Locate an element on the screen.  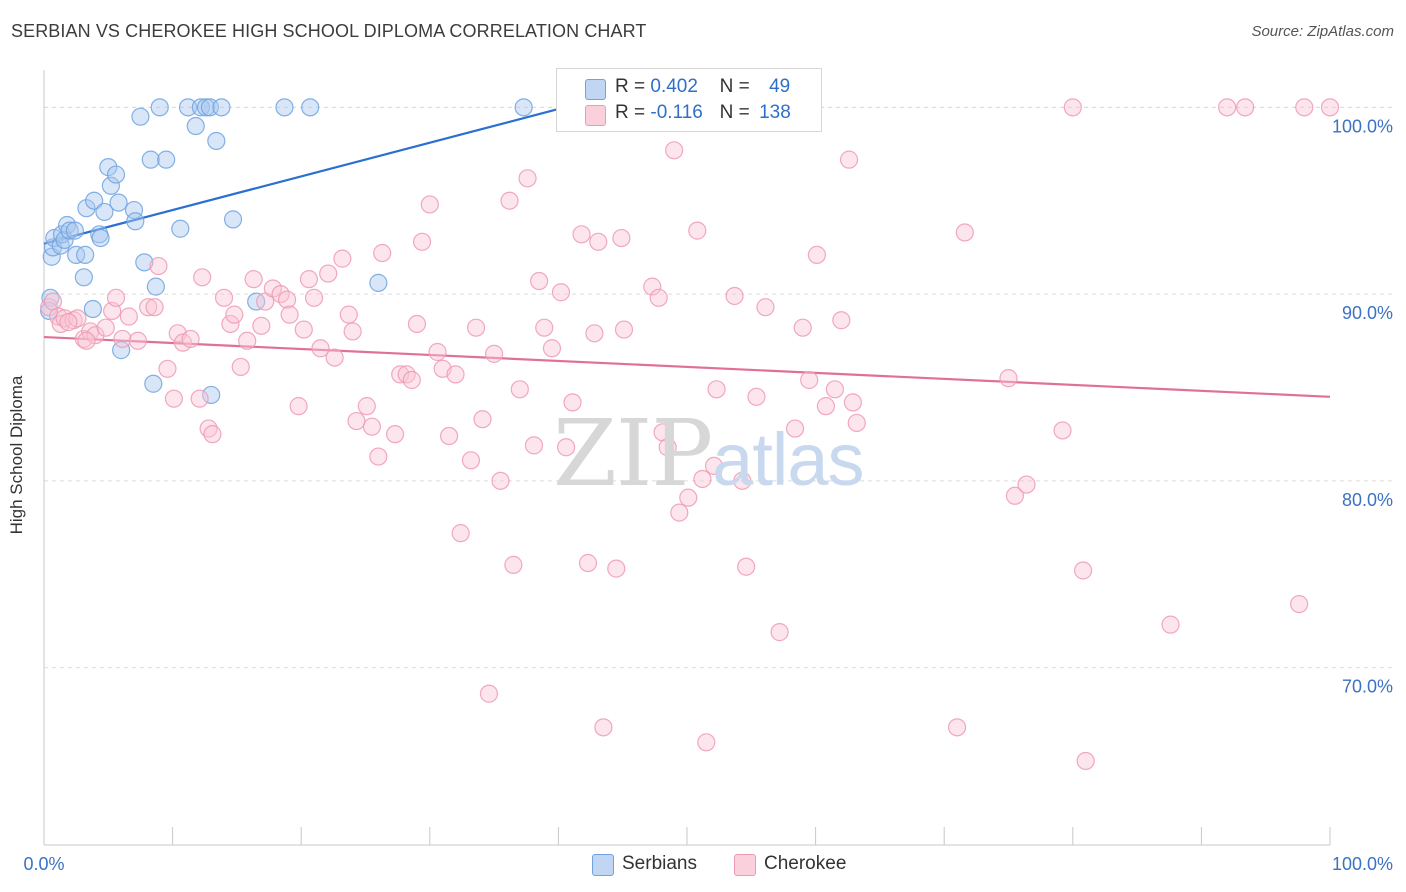
watermark: ZIPatlas is located at coordinates (708, 453).